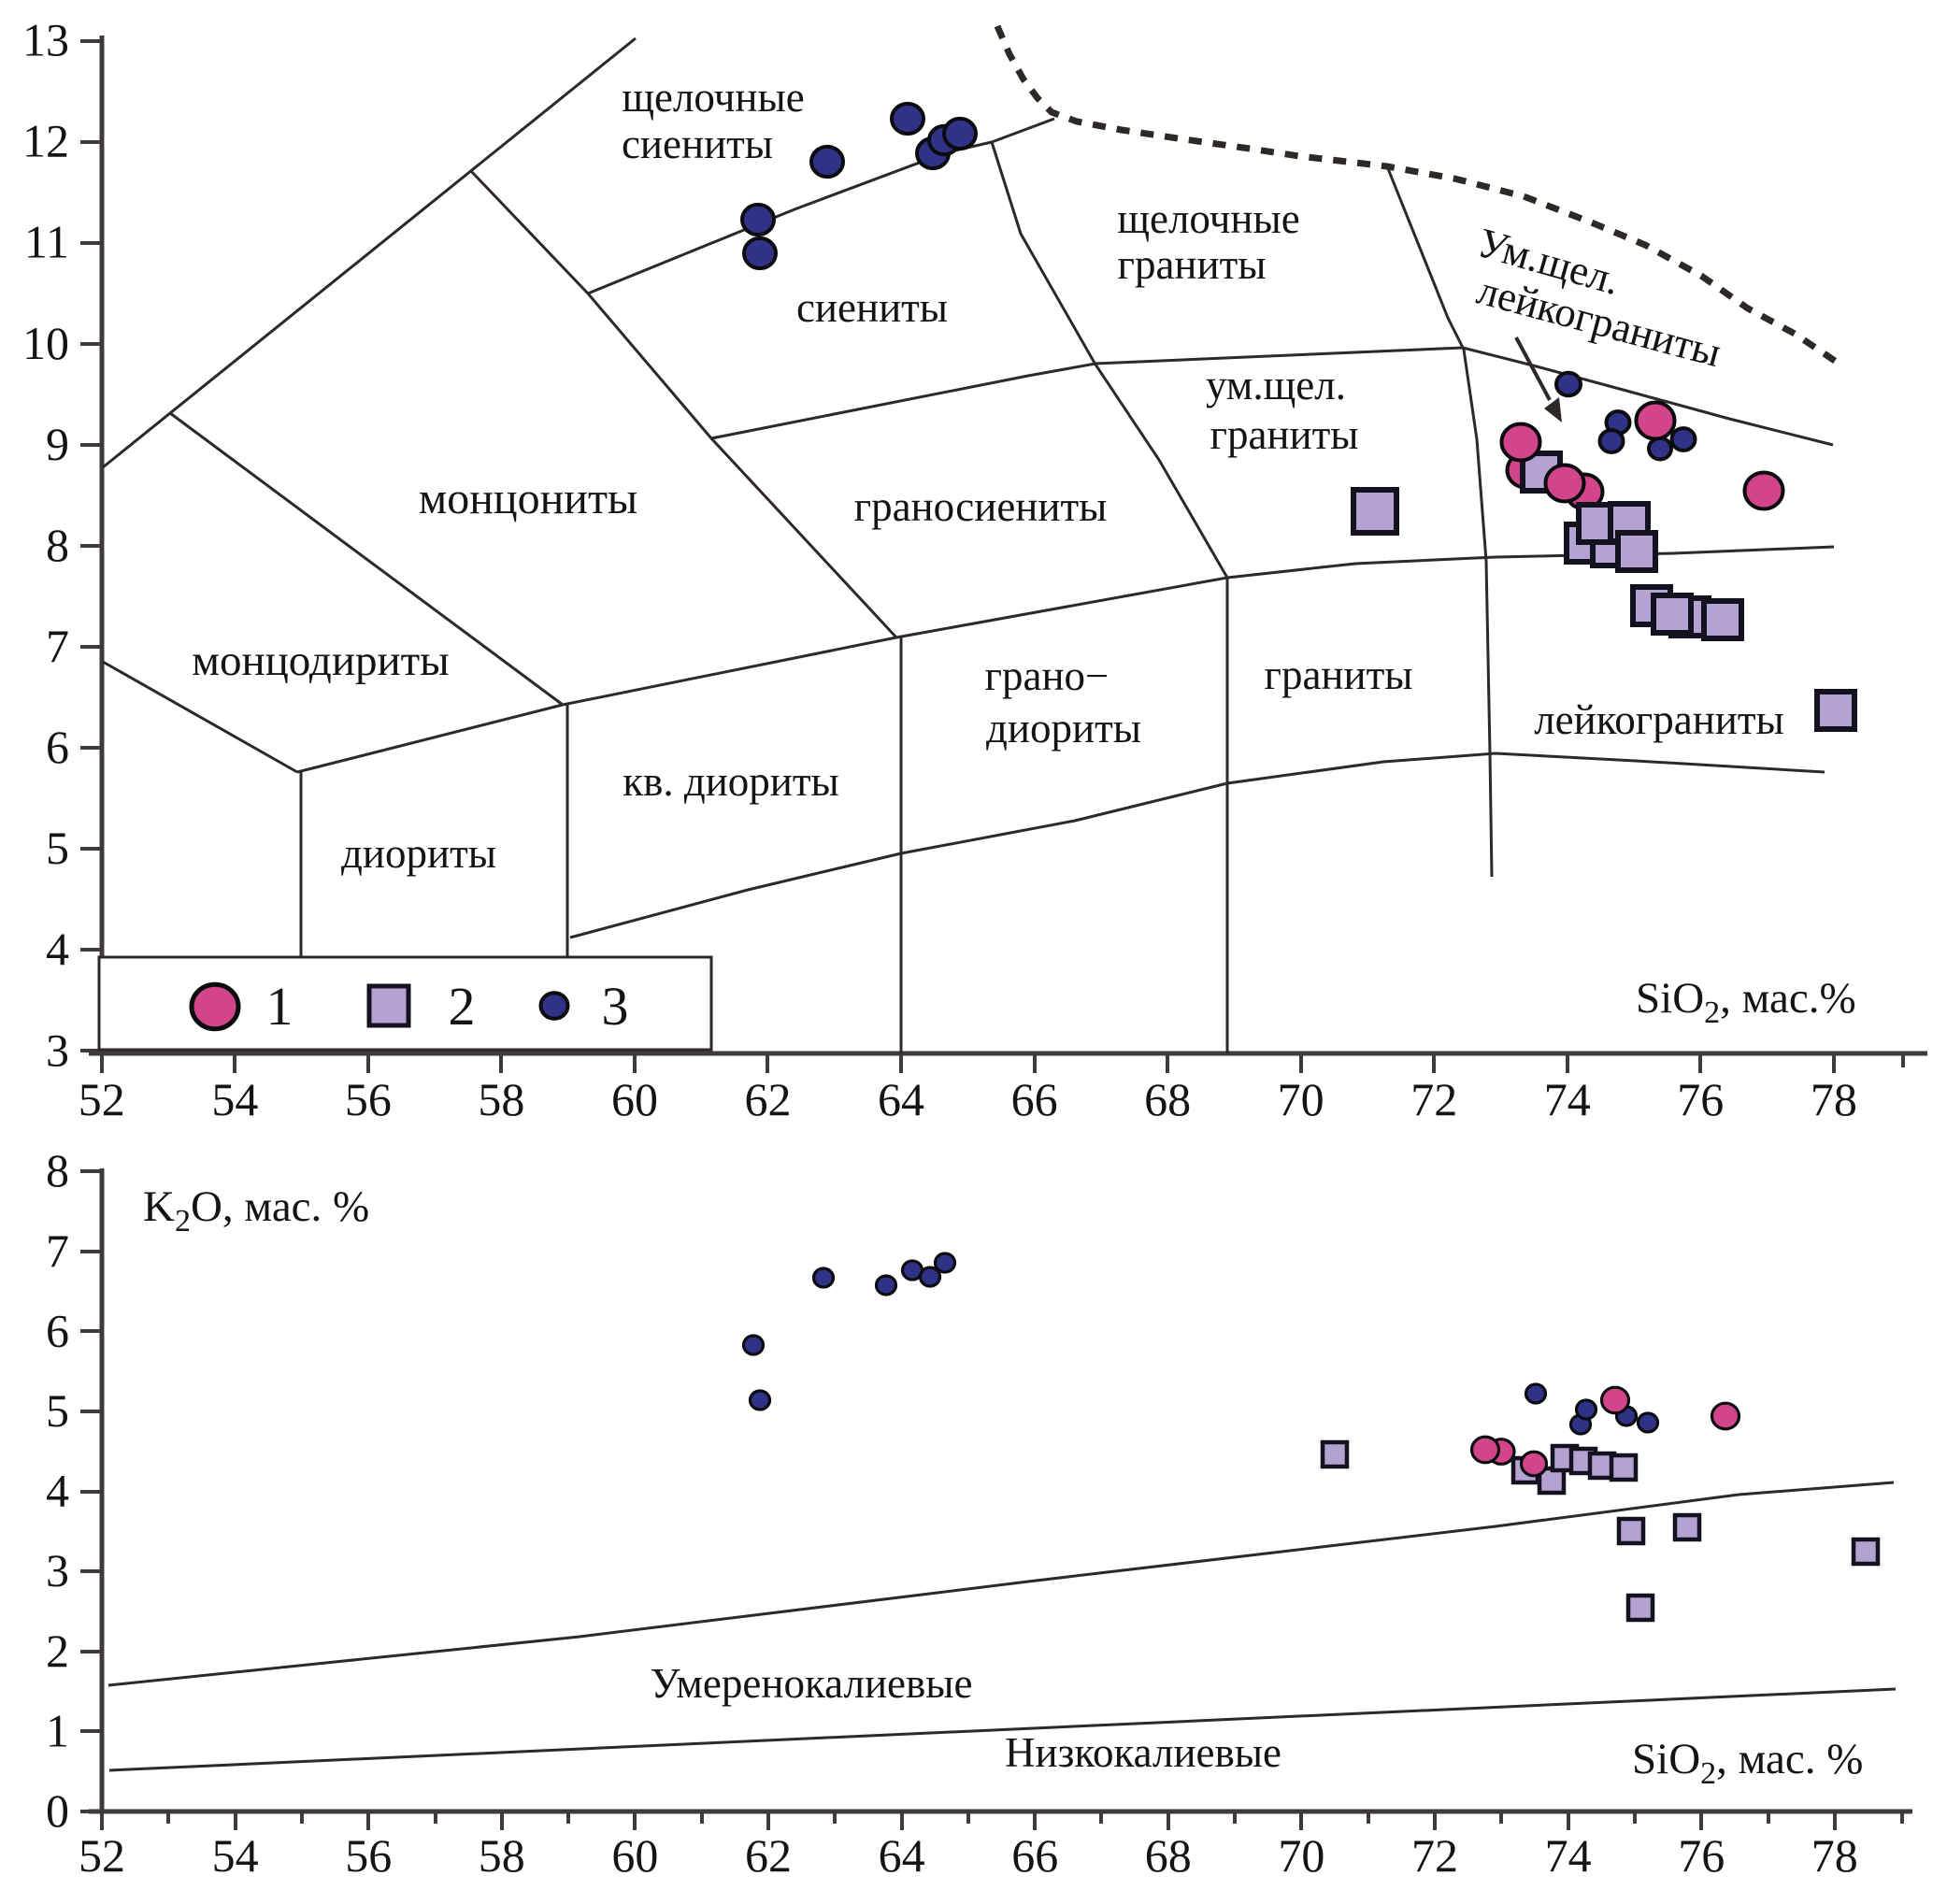 The width and height of the screenshot is (1947, 1904). I want to click on svg-text: SiO2, мас.%, so click(1746, 1002).